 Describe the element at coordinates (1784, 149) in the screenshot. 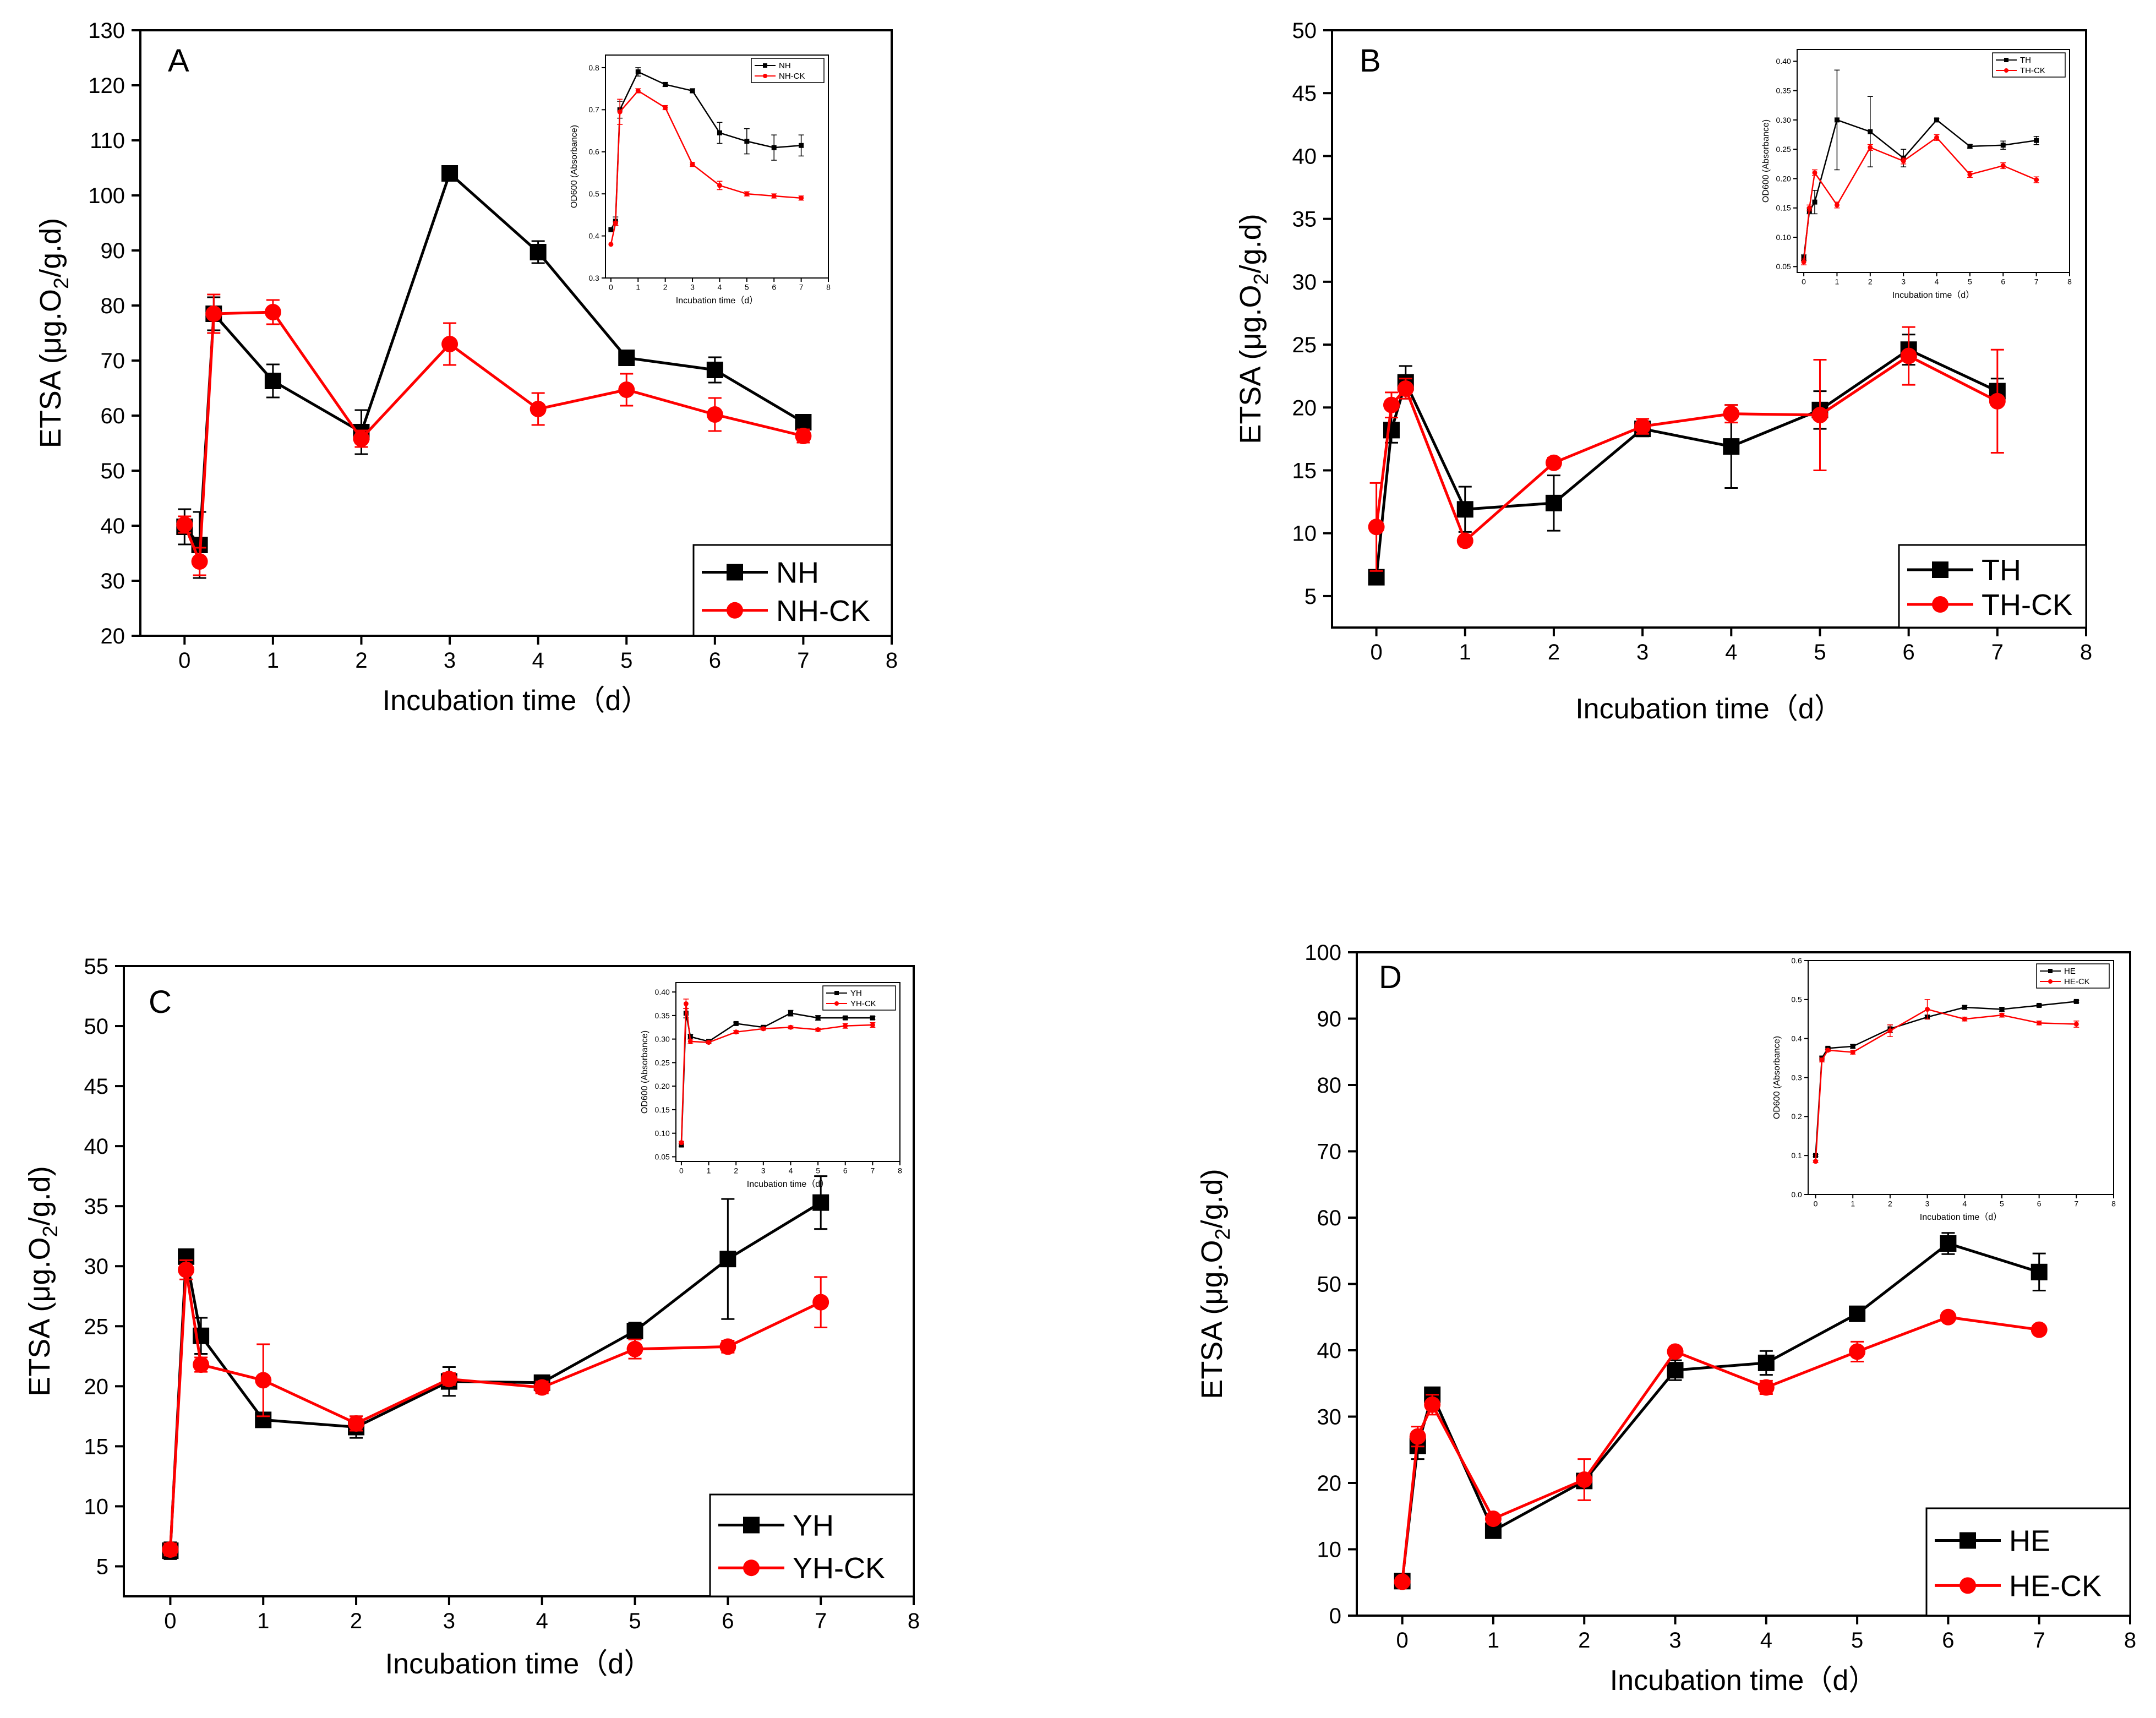

I see `inset-y-tick-label: 0.25` at that location.